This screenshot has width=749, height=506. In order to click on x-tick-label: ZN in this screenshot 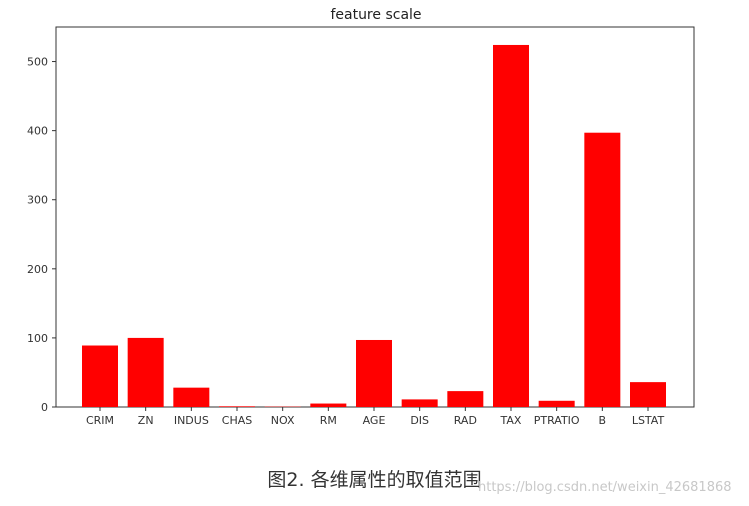, I will do `click(146, 420)`.